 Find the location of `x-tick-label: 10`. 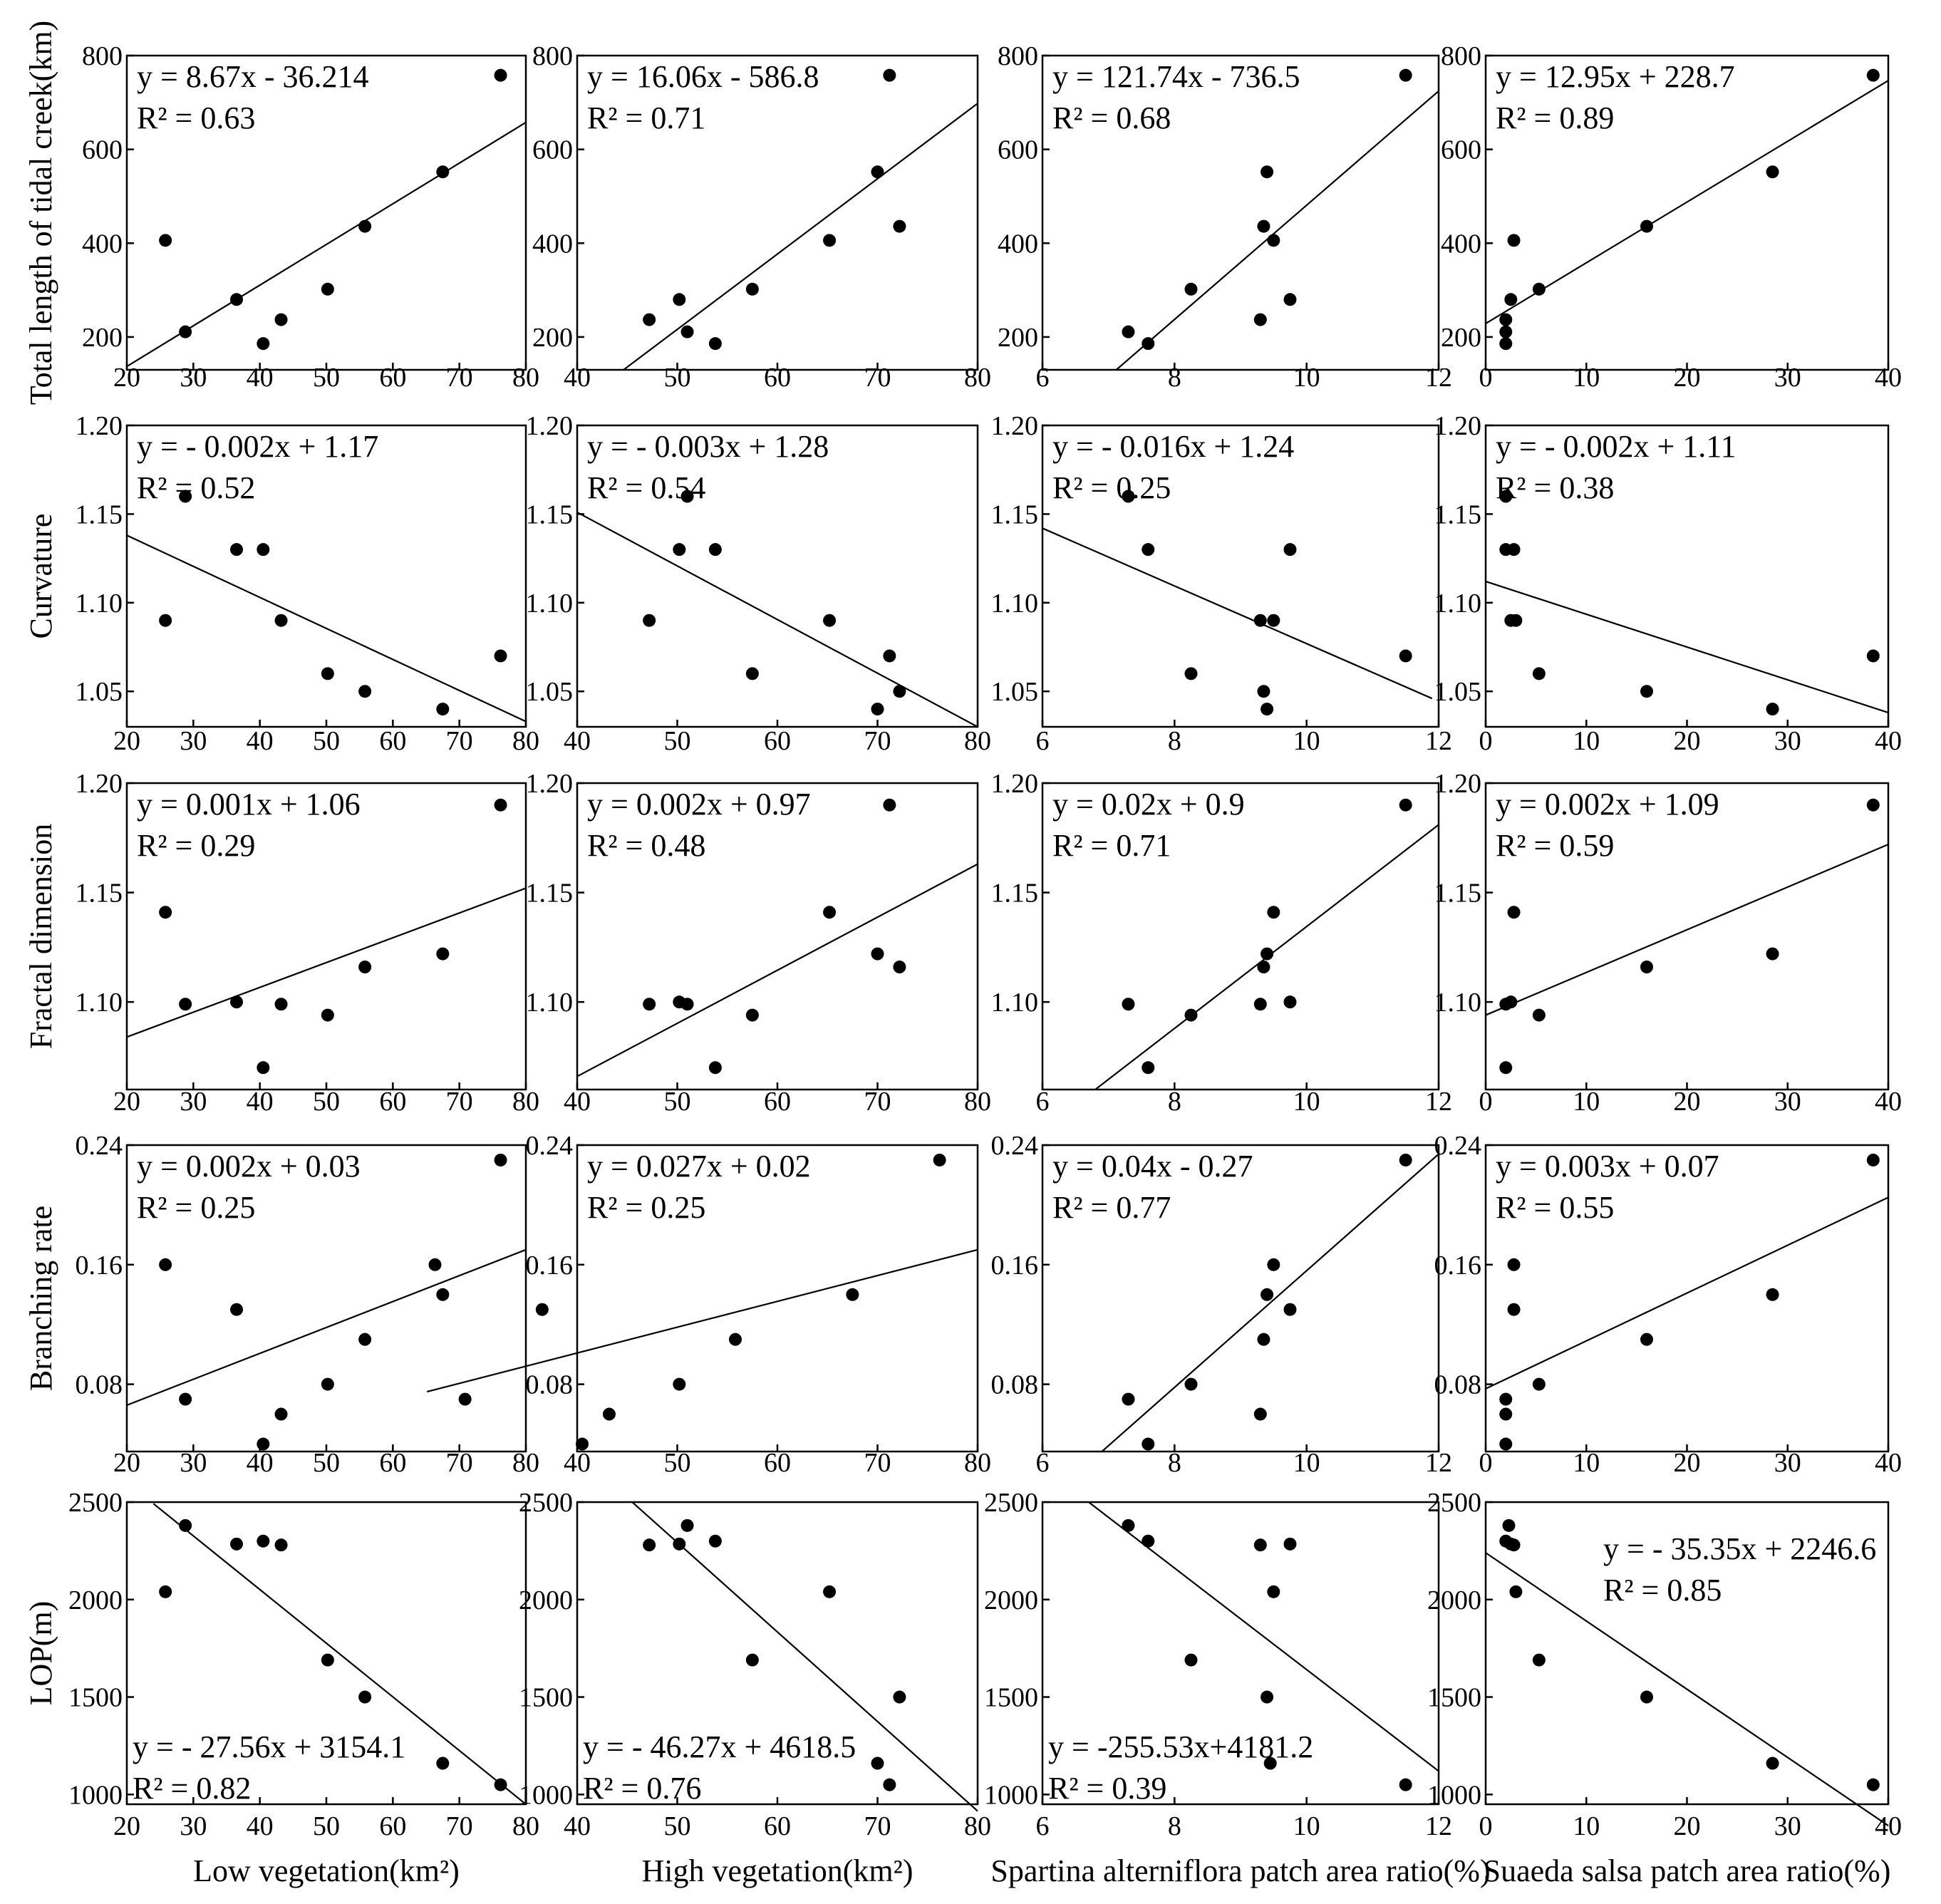

x-tick-label: 10 is located at coordinates (1306, 1463).